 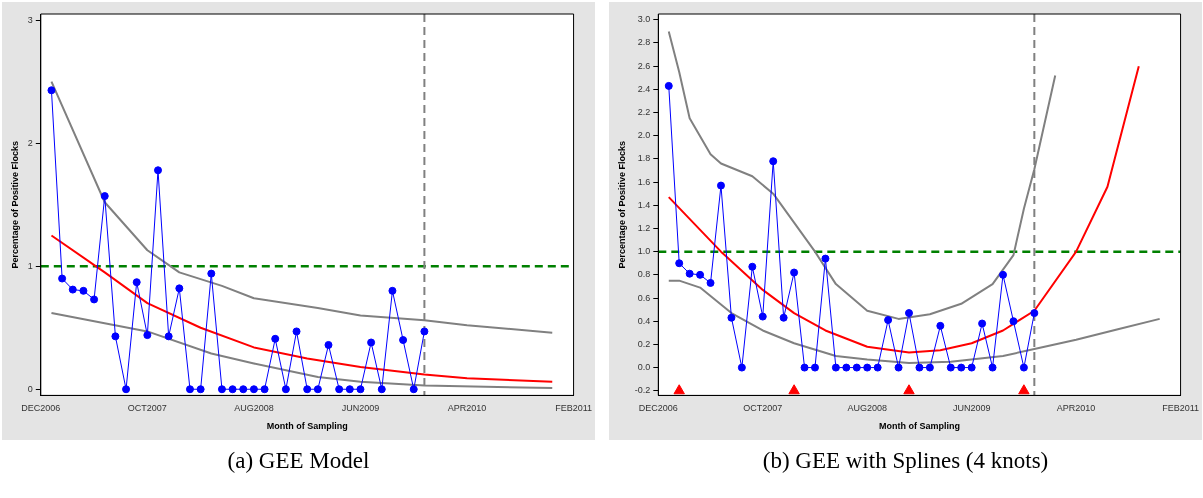 What do you see at coordinates (905, 461) in the screenshot?
I see `text: (b) GEE with Splines (4 knots)` at bounding box center [905, 461].